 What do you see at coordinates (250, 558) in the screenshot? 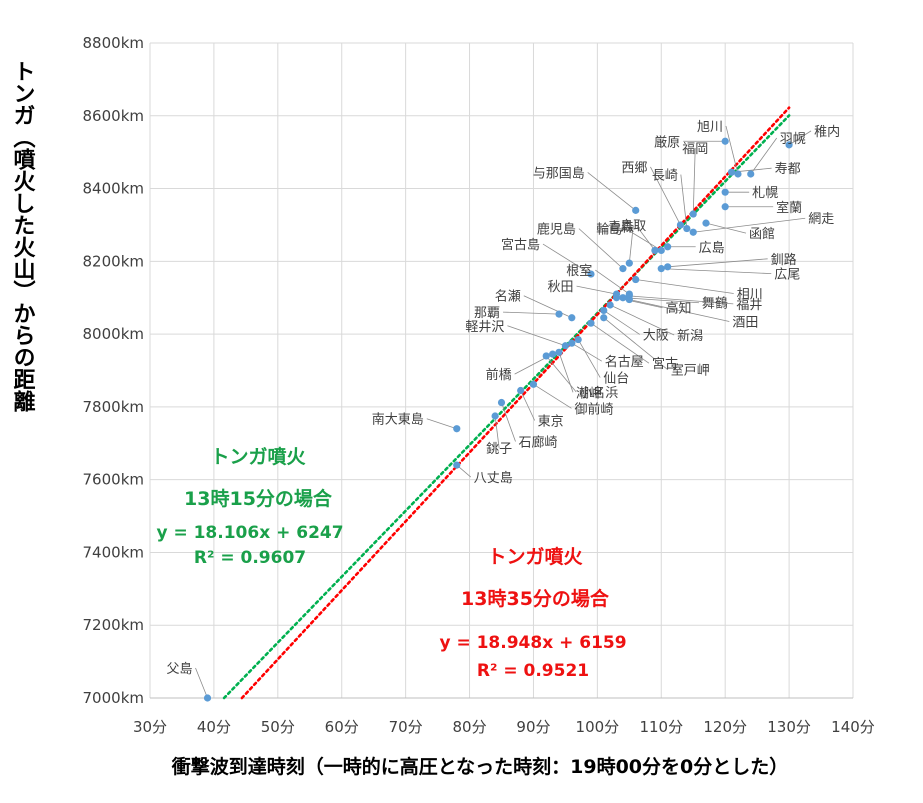
I see `annotation-green-r2: R² = 0.9607` at bounding box center [250, 558].